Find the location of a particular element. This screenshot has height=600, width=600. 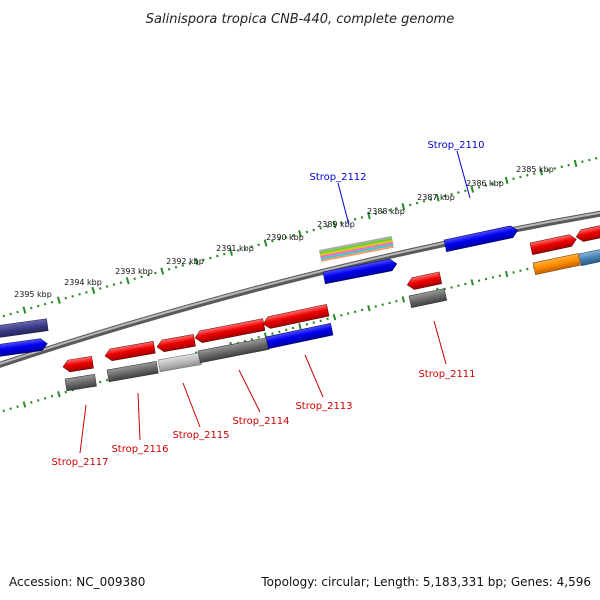

gene-label: Strop_2114 is located at coordinates (260, 421).